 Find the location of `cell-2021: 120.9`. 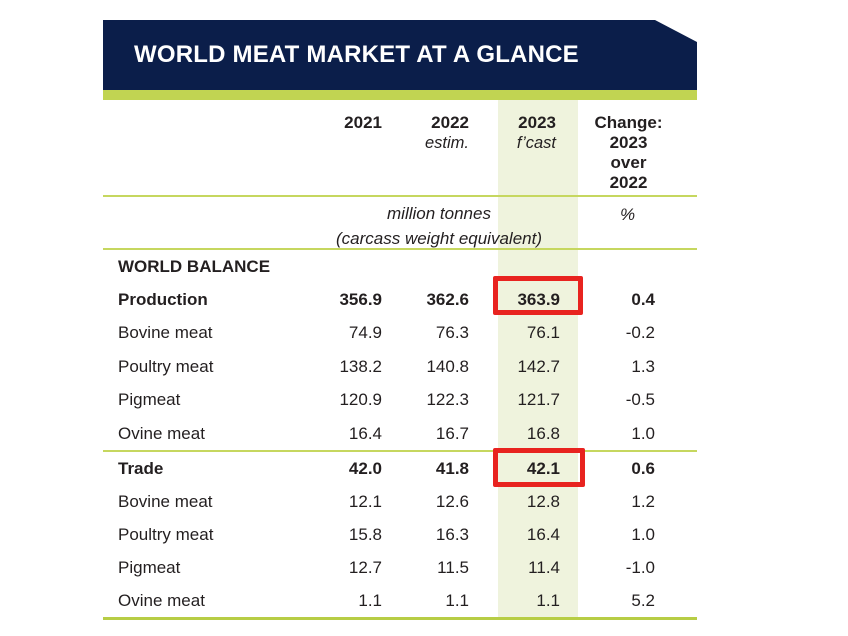

cell-2021: 120.9 is located at coordinates (360, 400).